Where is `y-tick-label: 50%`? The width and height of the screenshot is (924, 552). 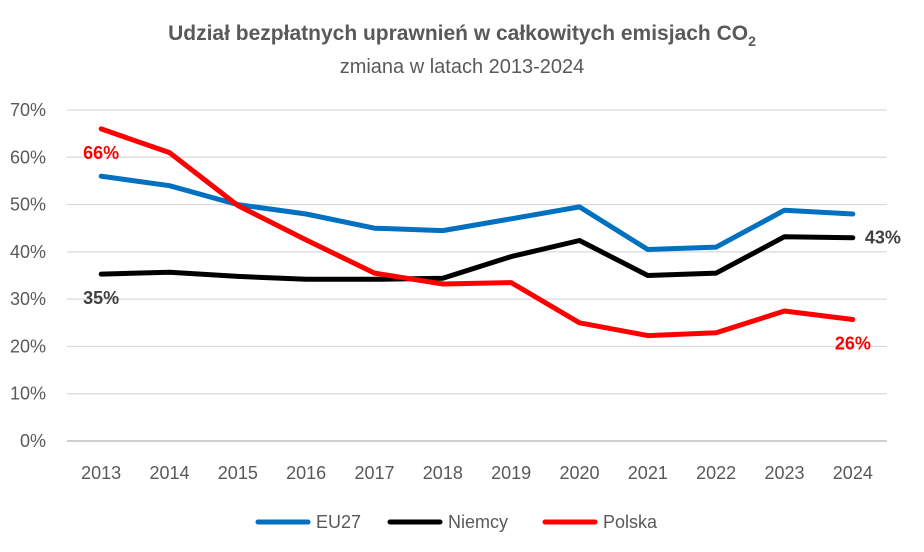 y-tick-label: 50% is located at coordinates (28, 205).